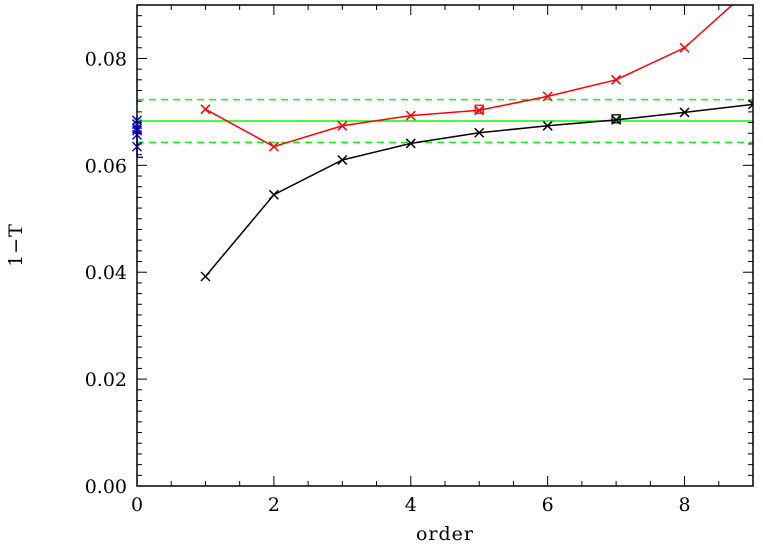 Image resolution: width=763 pixels, height=545 pixels. I want to click on series-1-point-5-stroke-b, so click(479, 132).